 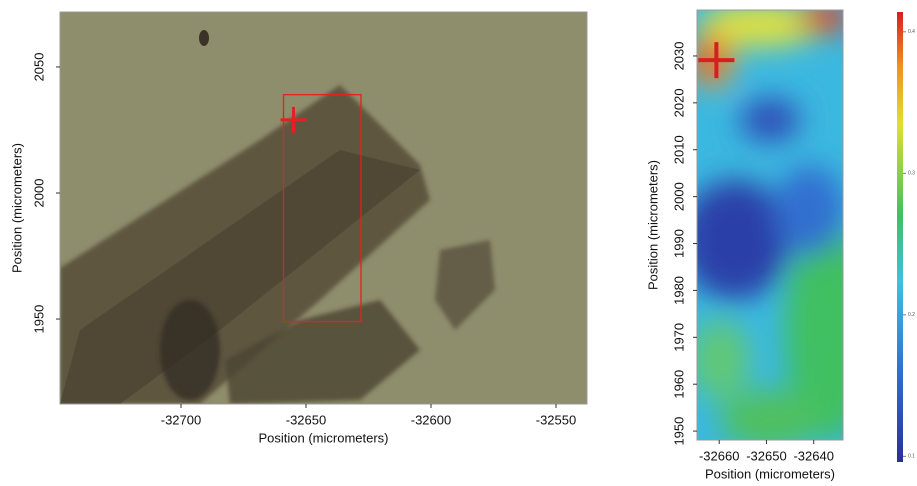 I want to click on y-tick-label: 2010, so click(x=678, y=149).